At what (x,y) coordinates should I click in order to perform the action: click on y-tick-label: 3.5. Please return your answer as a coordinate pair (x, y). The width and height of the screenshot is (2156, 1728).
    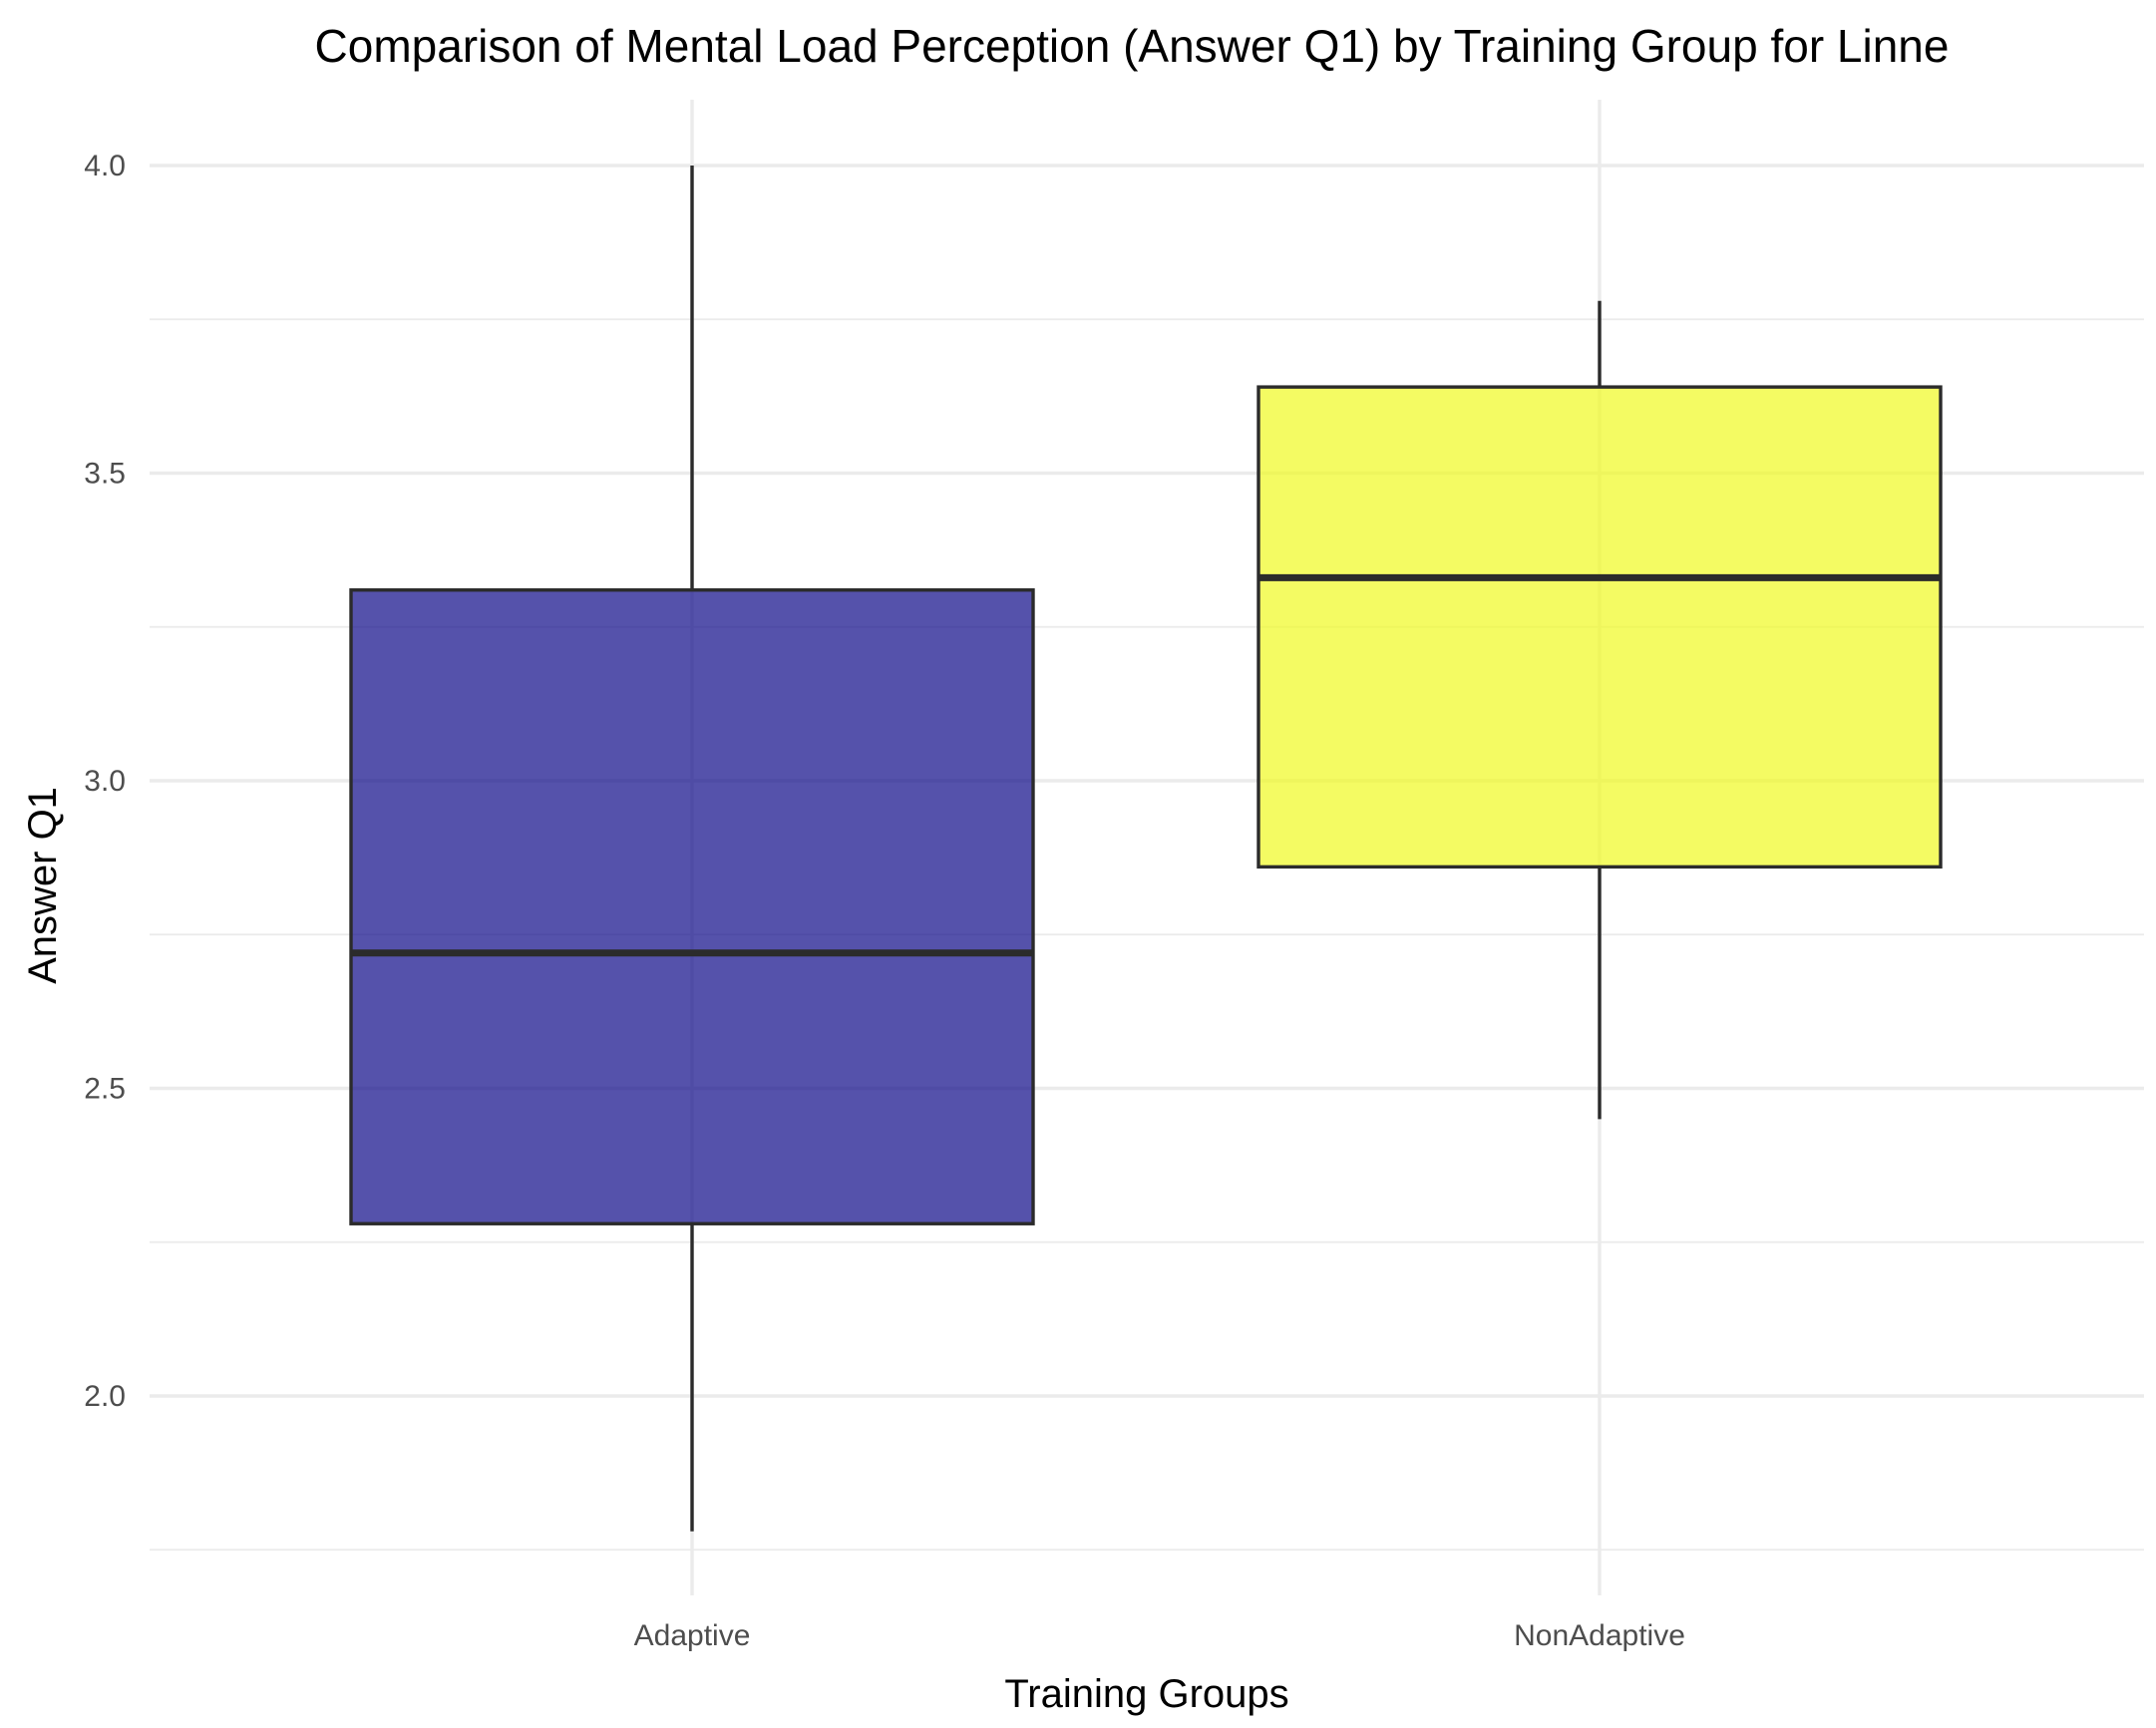
    Looking at the image, I should click on (105, 474).